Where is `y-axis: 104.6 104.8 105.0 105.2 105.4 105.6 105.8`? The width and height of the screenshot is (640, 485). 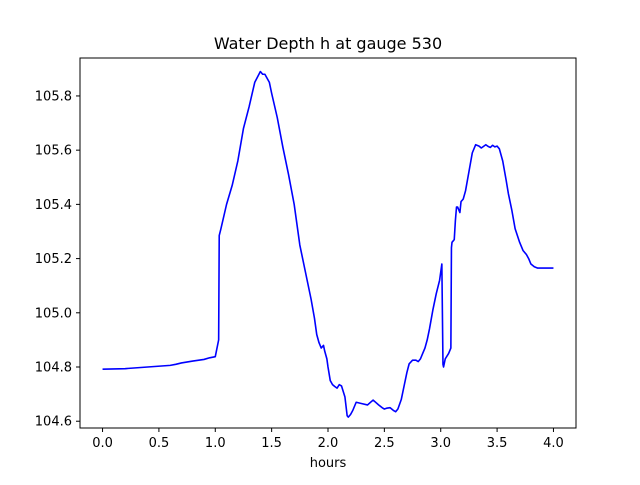 y-axis: 104.6 104.8 105.0 105.2 105.4 105.6 105.8 is located at coordinates (57, 259).